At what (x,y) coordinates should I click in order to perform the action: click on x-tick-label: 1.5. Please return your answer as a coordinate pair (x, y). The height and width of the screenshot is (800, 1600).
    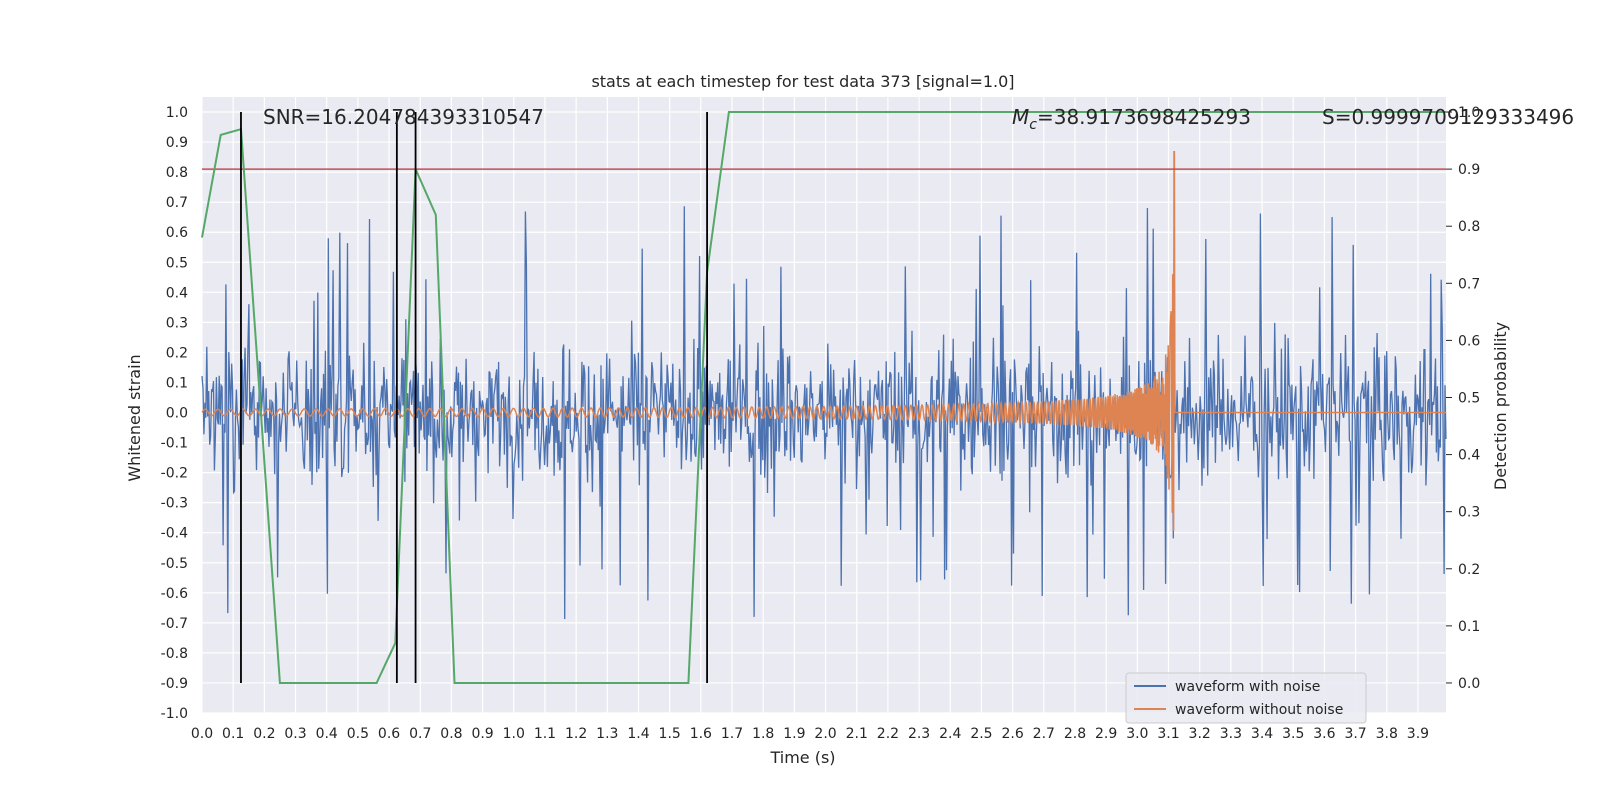
    Looking at the image, I should click on (670, 734).